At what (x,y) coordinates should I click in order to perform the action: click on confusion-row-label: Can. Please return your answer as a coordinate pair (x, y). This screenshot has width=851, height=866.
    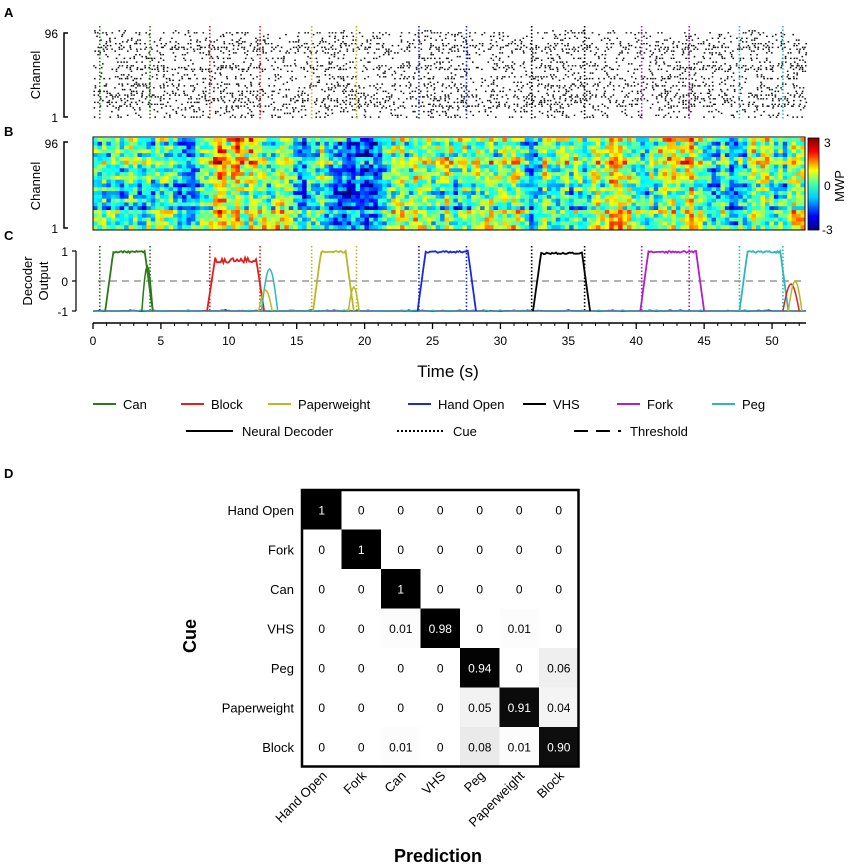
    Looking at the image, I should click on (282, 589).